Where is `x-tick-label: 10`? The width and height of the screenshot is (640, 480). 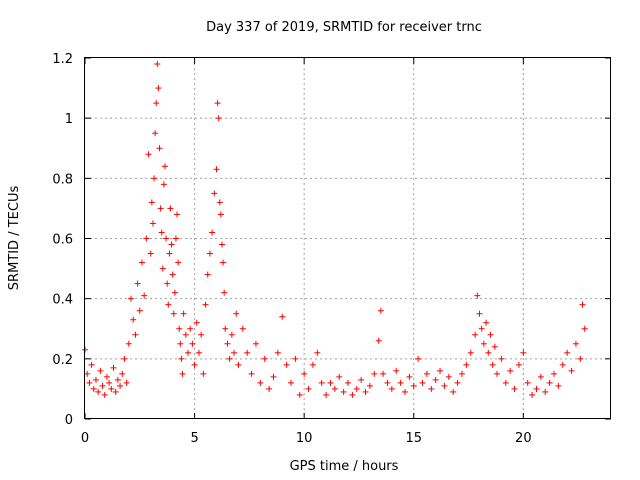
x-tick-label: 10 is located at coordinates (304, 438).